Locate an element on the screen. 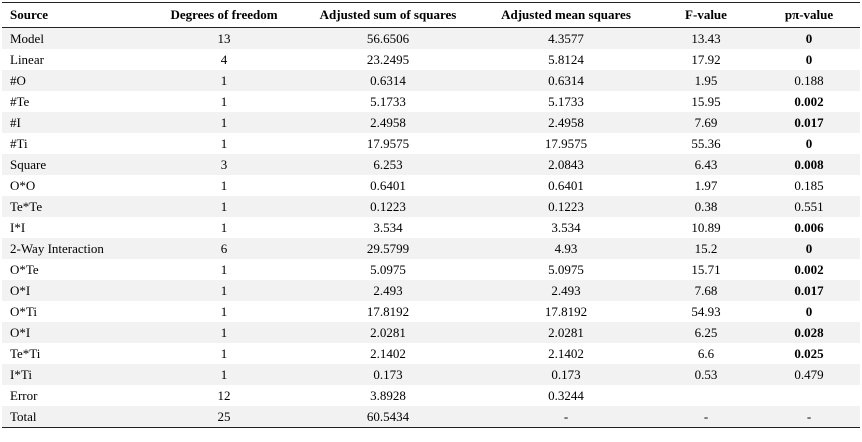 This screenshot has height=442, width=862. table-cell-f-value: 6.43 is located at coordinates (706, 164).